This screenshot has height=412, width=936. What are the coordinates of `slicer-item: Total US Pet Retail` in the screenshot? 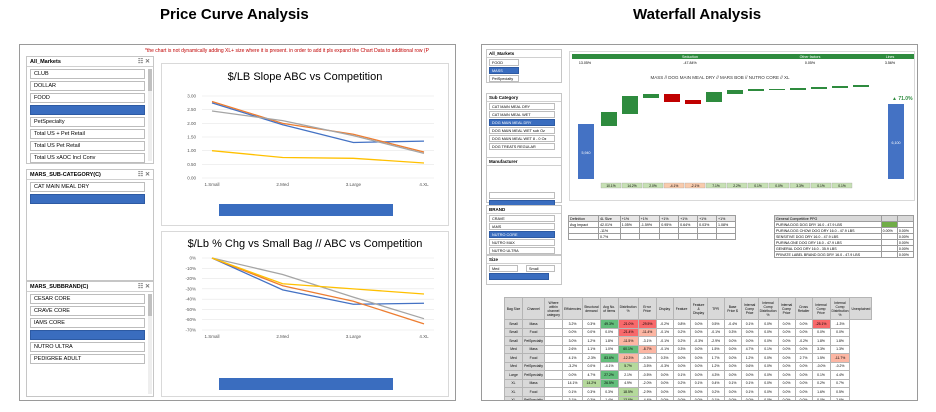 It's located at (87, 146).